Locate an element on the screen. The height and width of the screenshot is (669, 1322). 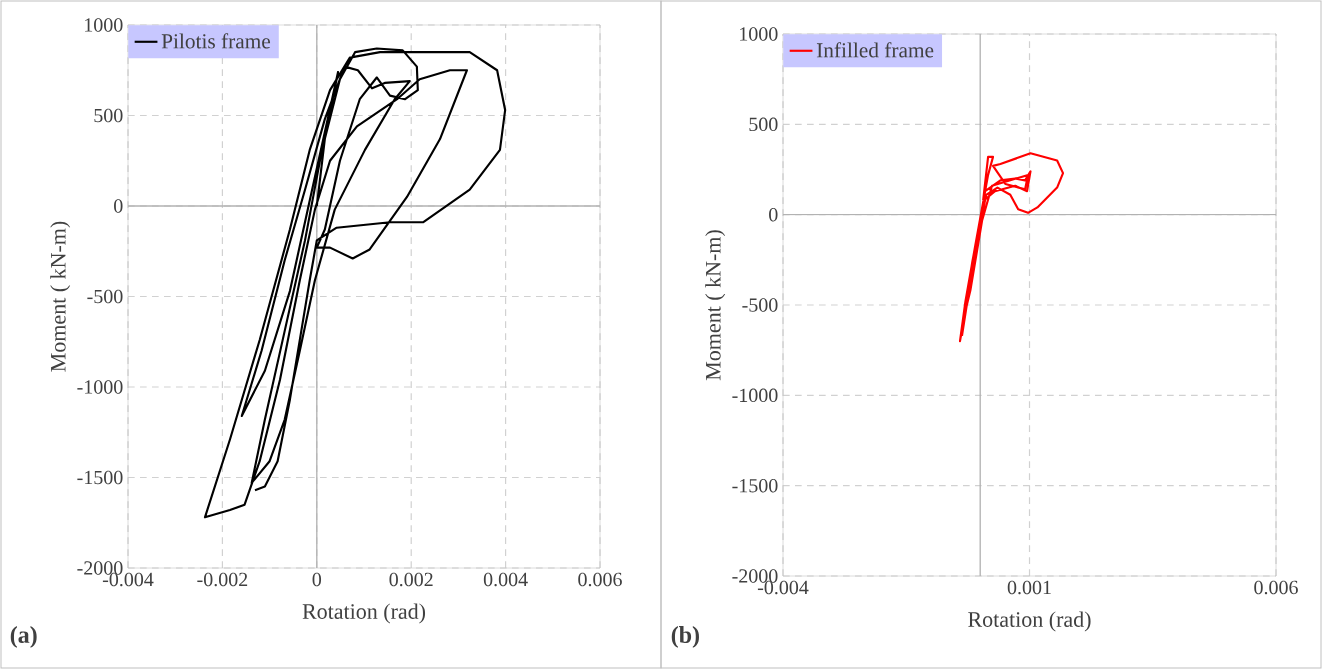
x-tick-label: 0.001 is located at coordinates (1029, 587).